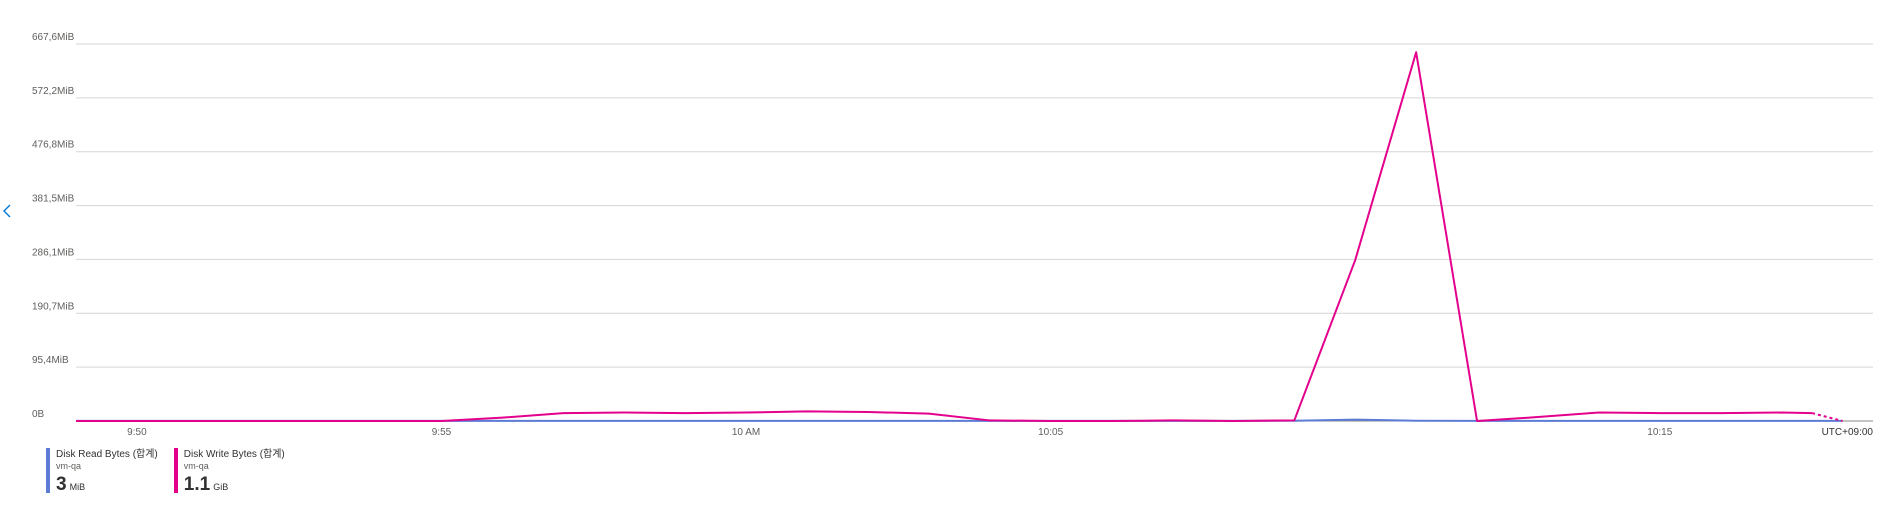  I want to click on y-tick-label: 476,8MiB, so click(53, 145).